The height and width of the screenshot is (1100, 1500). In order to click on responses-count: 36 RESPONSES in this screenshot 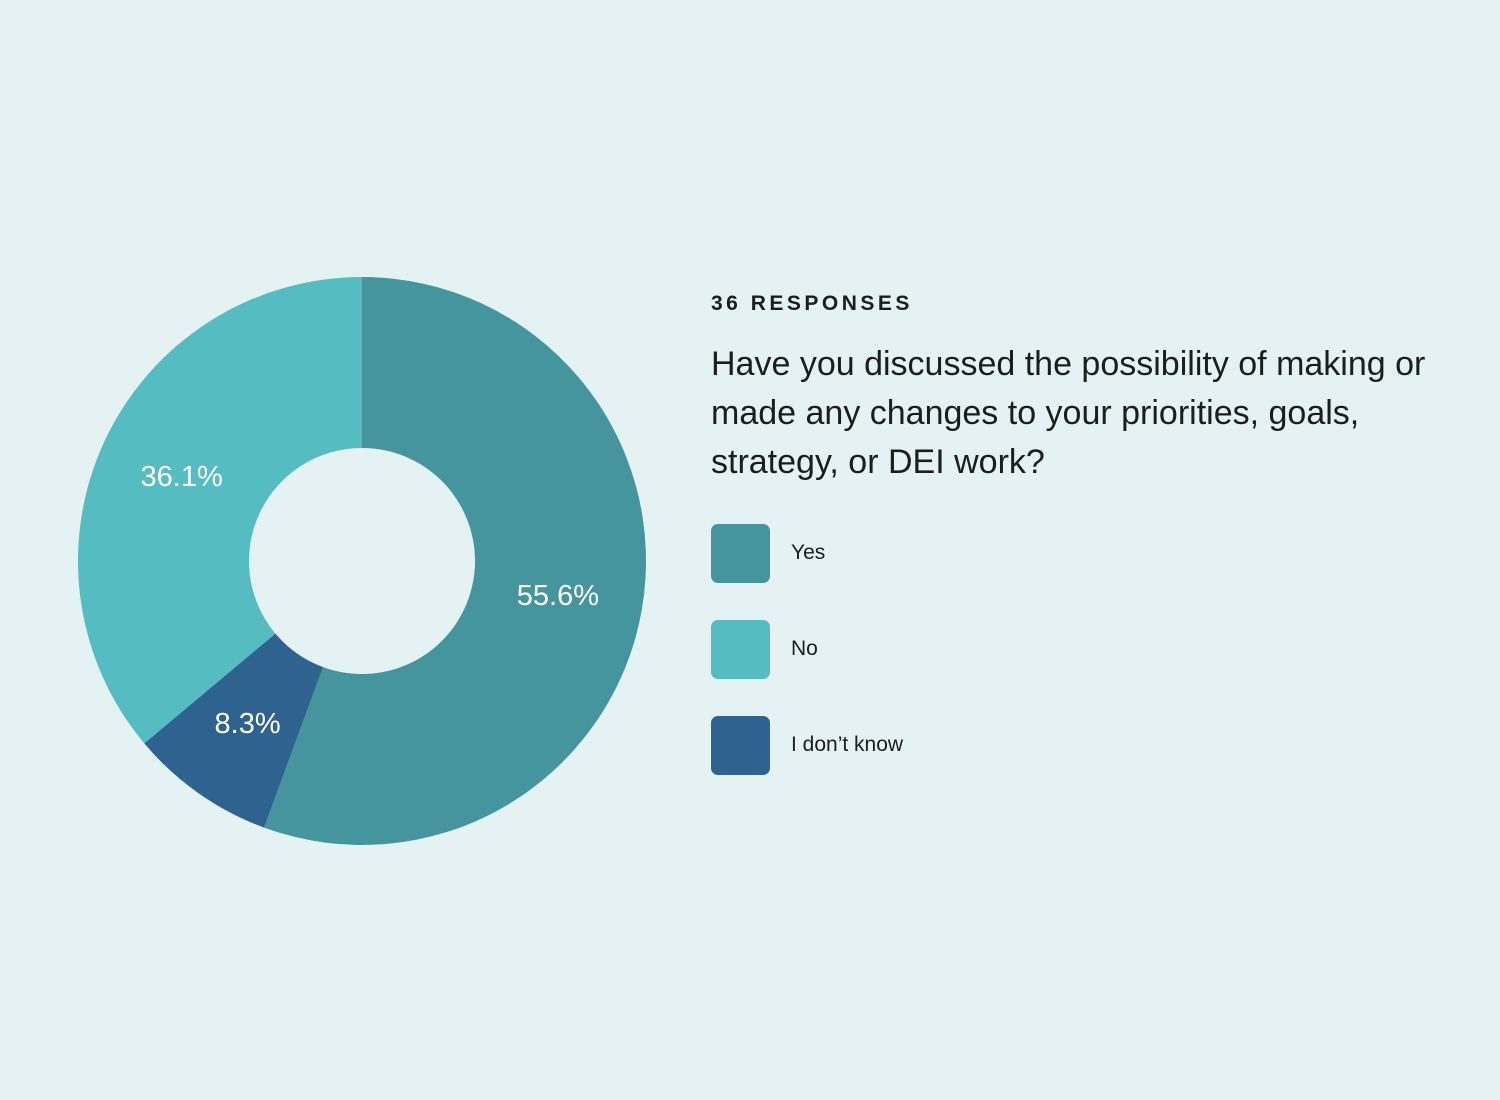, I will do `click(812, 303)`.